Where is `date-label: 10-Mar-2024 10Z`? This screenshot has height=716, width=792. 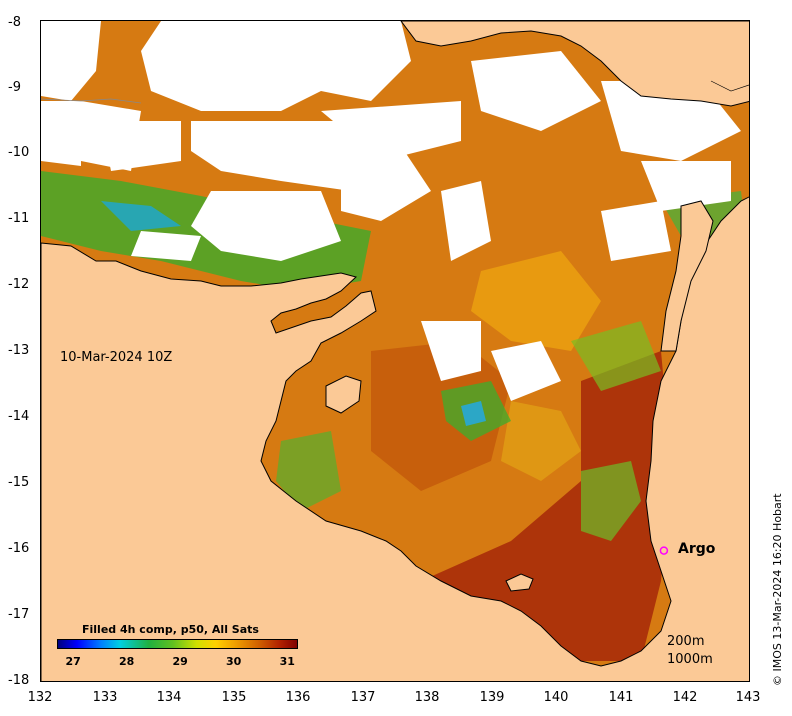
date-label: 10-Mar-2024 10Z is located at coordinates (116, 357).